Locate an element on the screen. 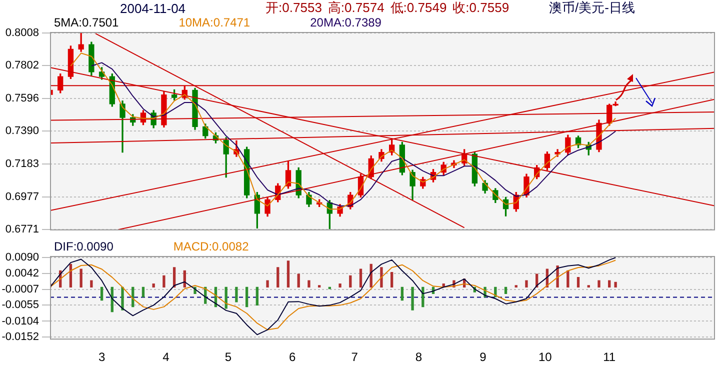  y-tick-label: 0.7596 is located at coordinates (22, 98).